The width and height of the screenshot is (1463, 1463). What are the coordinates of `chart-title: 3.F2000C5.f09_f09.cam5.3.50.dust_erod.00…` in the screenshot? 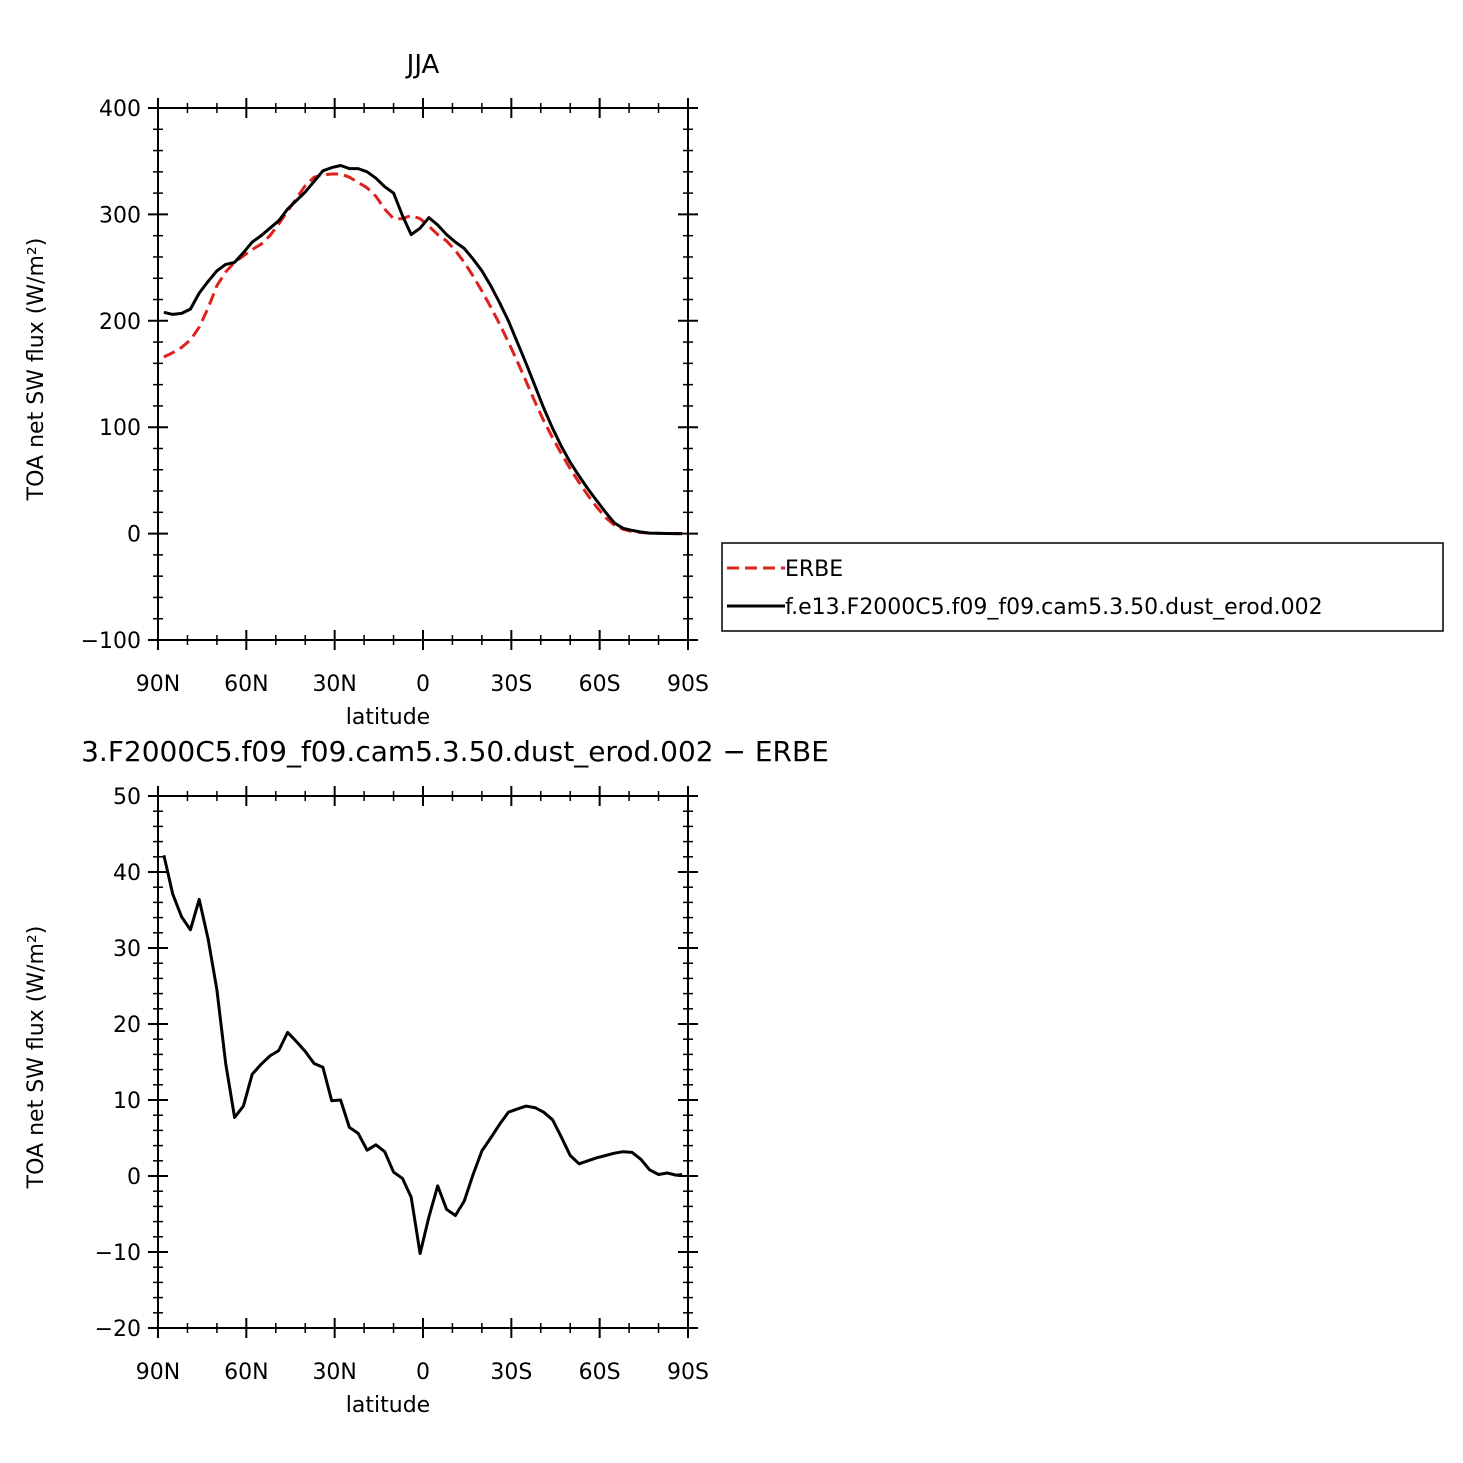 It's located at (455, 751).